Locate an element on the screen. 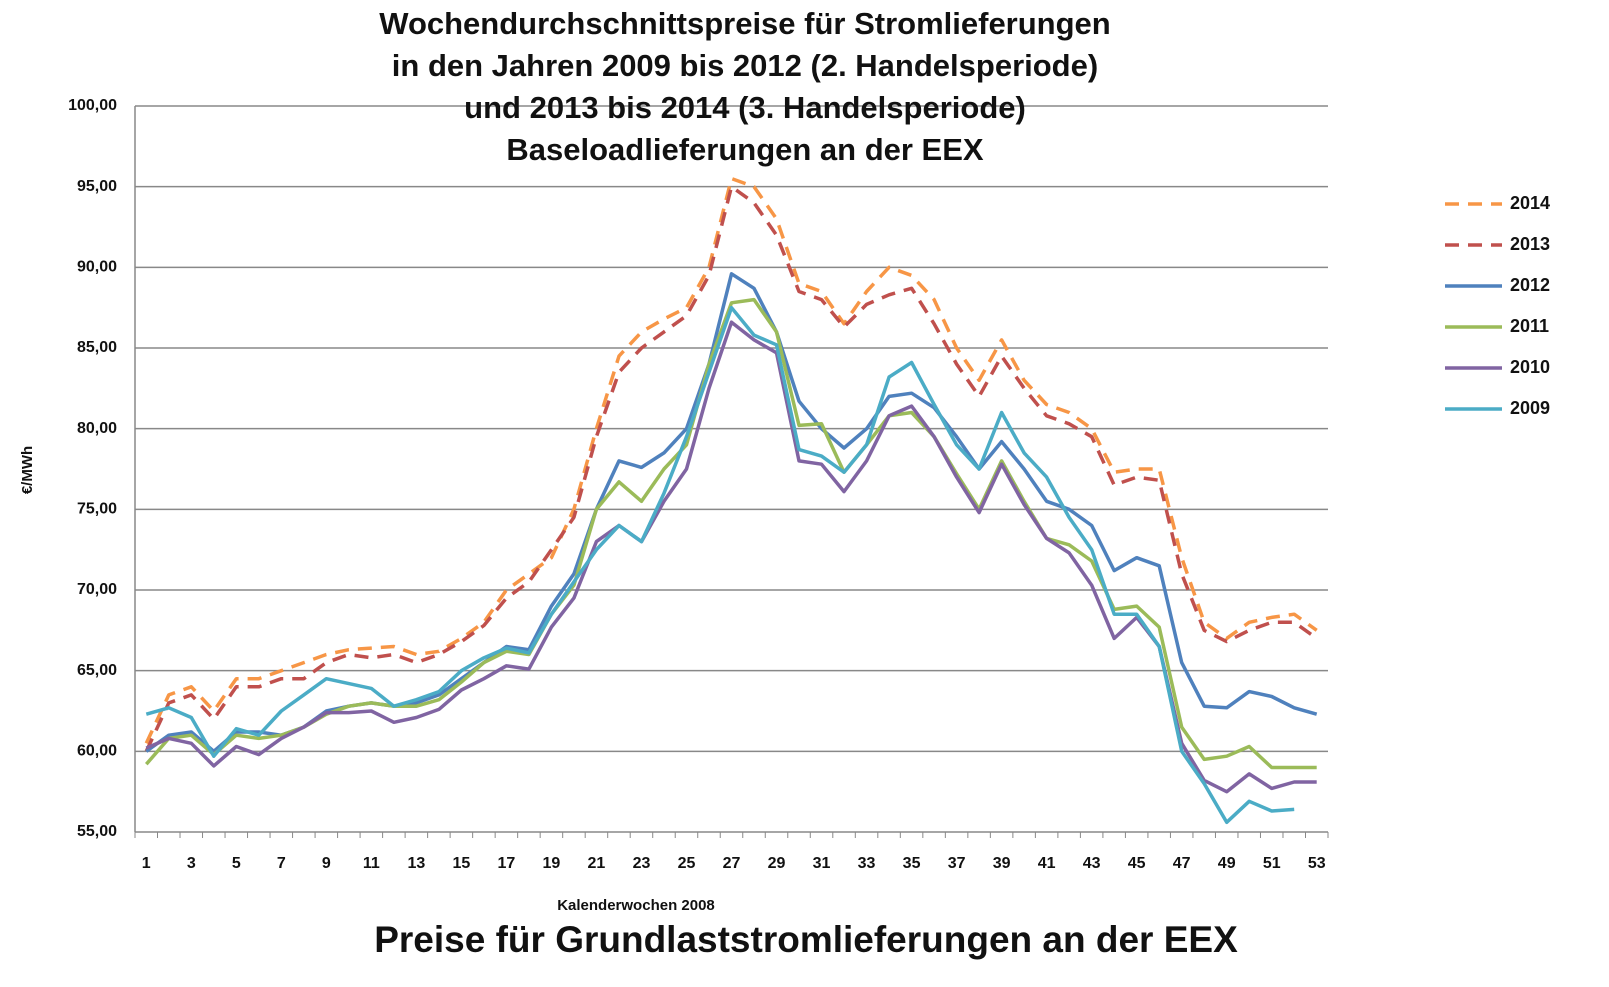  x-tick-label: 31 is located at coordinates (822, 863).